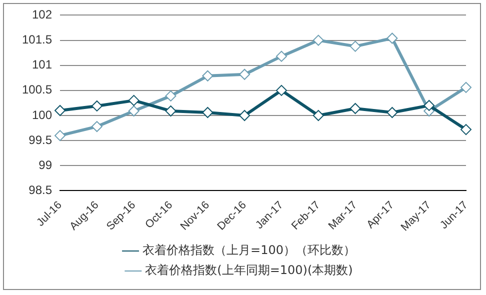 This screenshot has height=295, width=486. I want to click on y-tick-label: 101, so click(42, 65).